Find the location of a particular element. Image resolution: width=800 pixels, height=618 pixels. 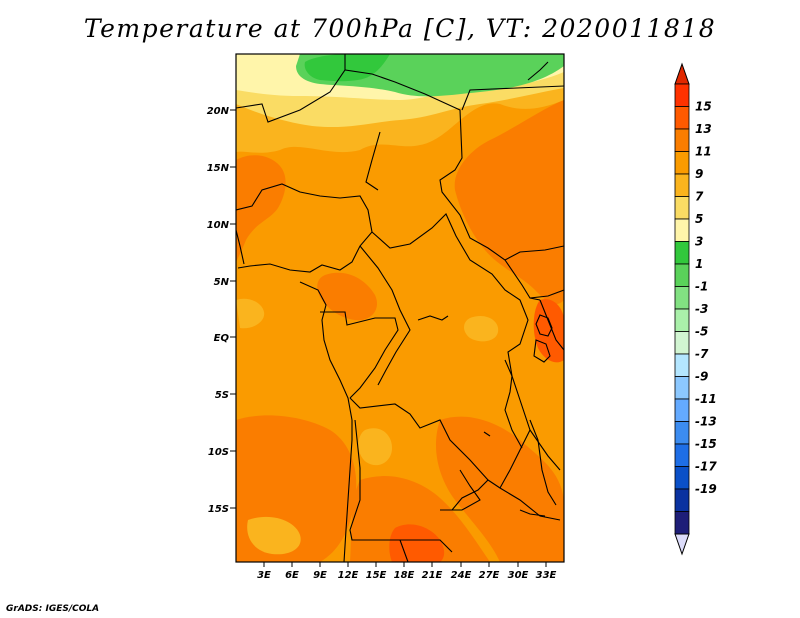

lon-label-27e: 27E is located at coordinates (489, 575).